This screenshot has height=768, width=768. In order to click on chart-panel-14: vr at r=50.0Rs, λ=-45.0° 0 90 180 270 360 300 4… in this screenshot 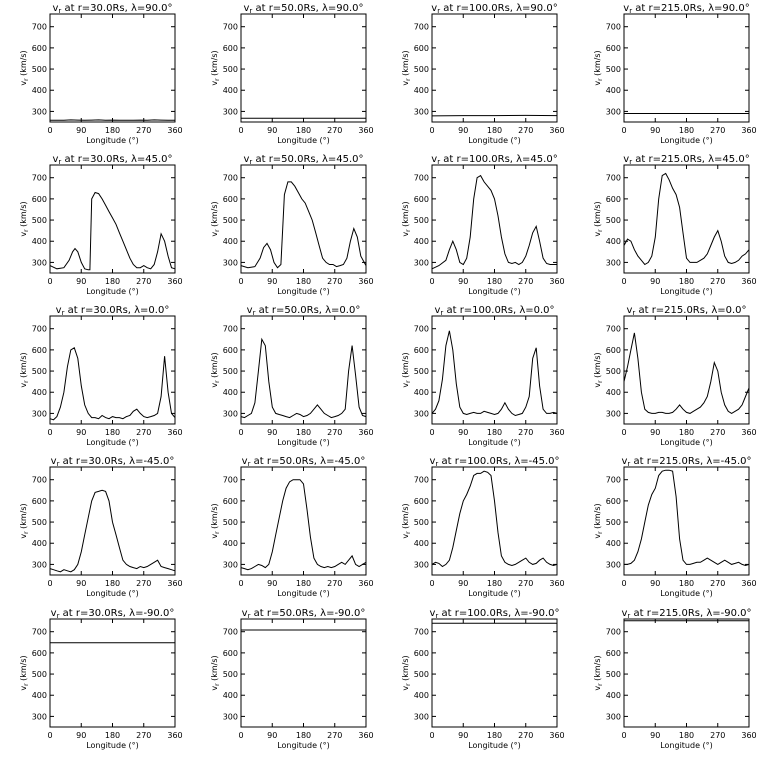, I will do `click(292, 527)`.